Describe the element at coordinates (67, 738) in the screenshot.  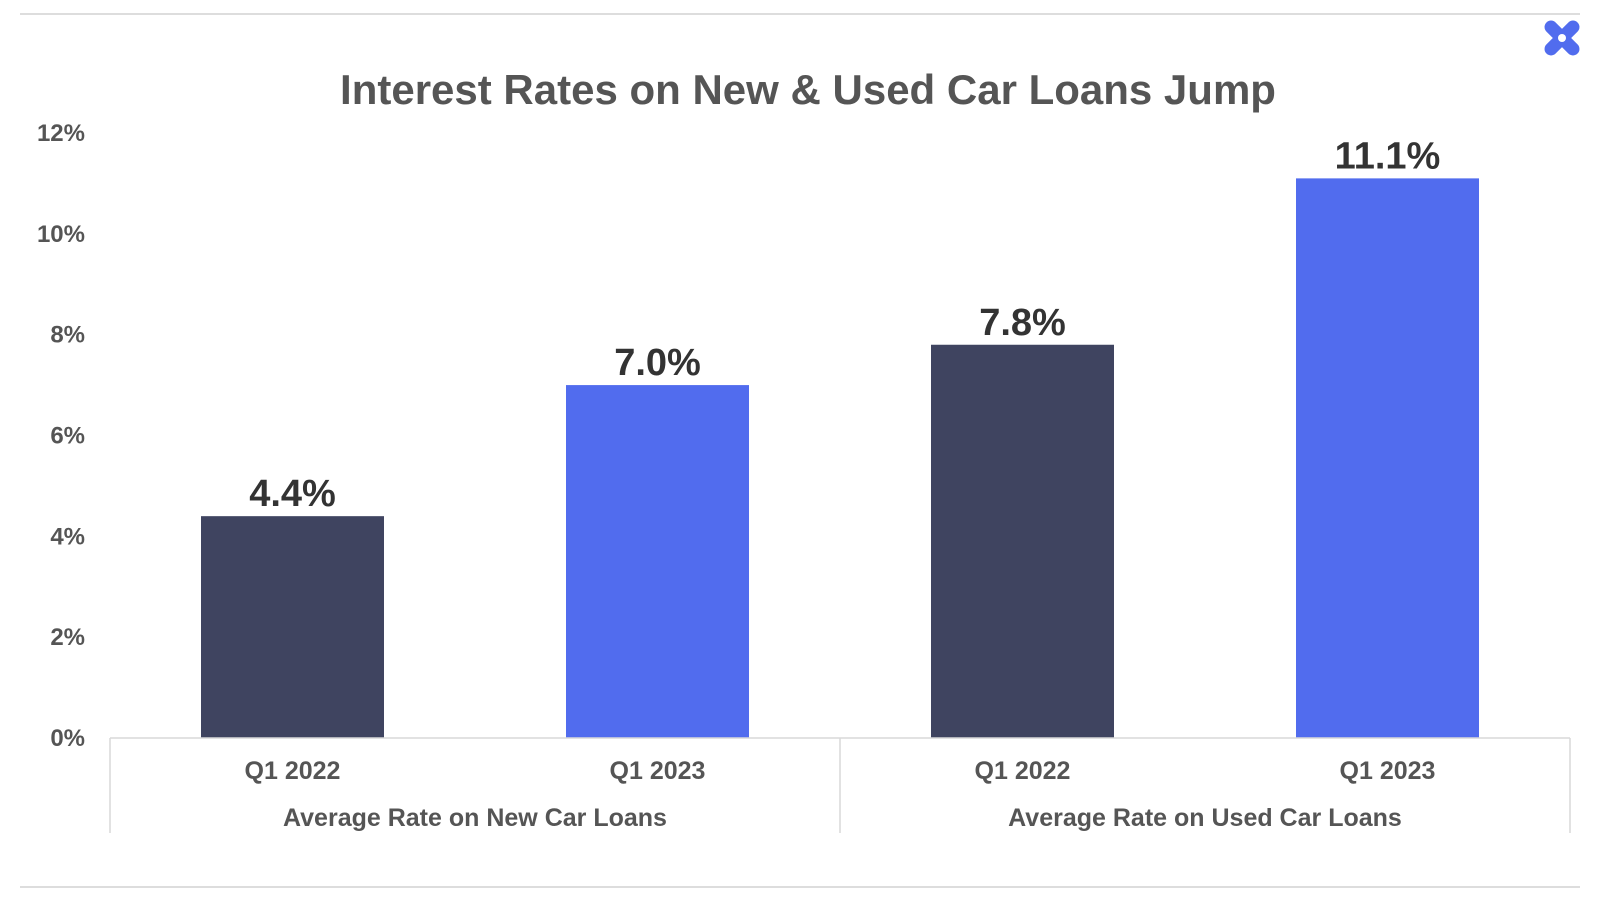
I see `y-tick-label: 0%` at that location.